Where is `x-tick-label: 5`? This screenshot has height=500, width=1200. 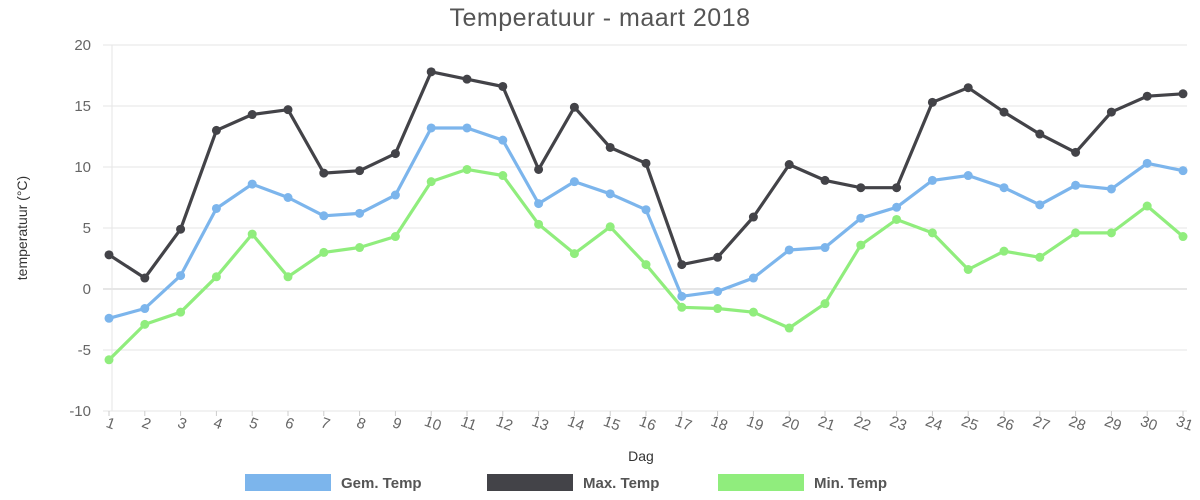 x-tick-label: 5 is located at coordinates (254, 423).